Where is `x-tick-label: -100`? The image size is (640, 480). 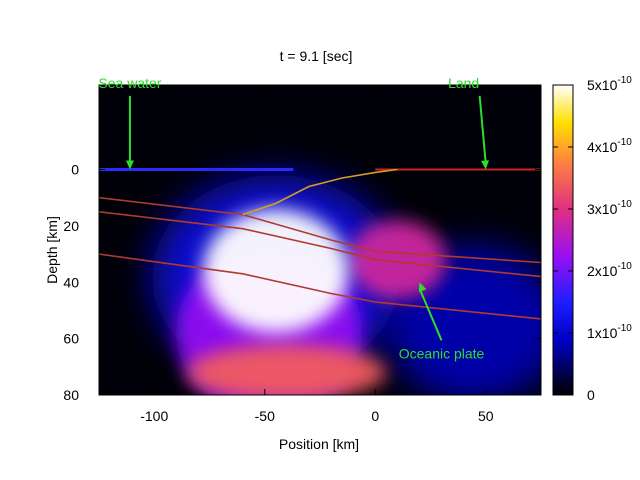 x-tick-label: -100 is located at coordinates (154, 416).